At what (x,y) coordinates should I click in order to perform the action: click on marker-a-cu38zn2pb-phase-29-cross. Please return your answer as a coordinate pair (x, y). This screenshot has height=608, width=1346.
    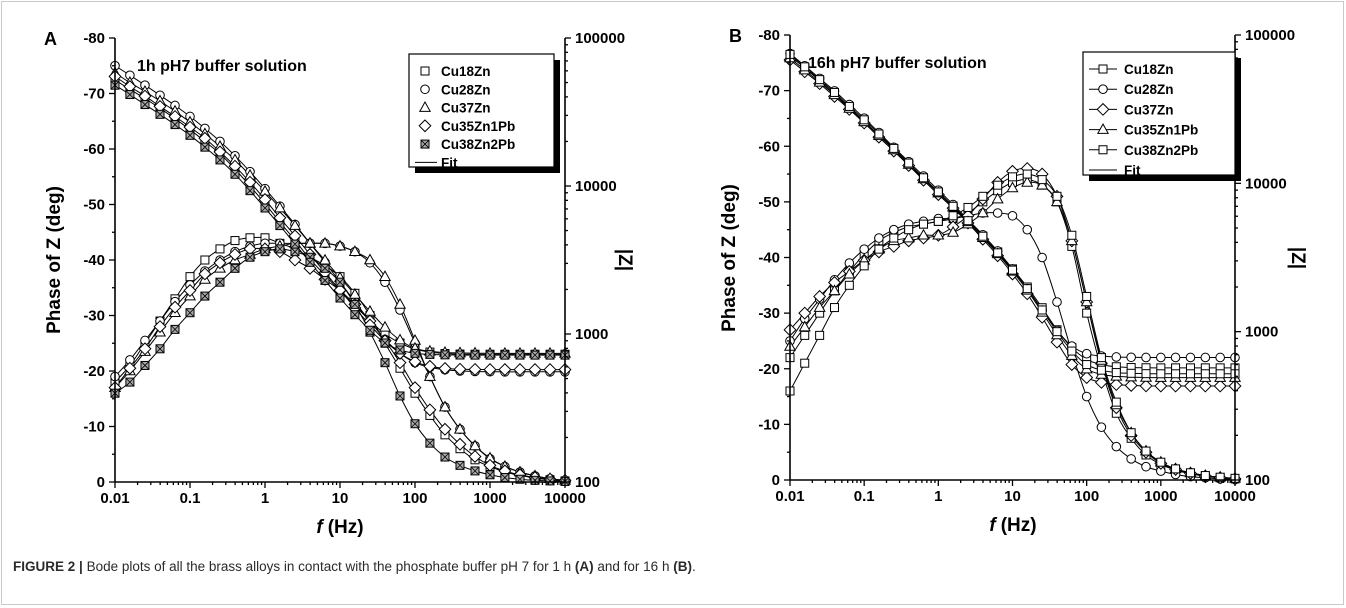
    Looking at the image, I should click on (550, 481).